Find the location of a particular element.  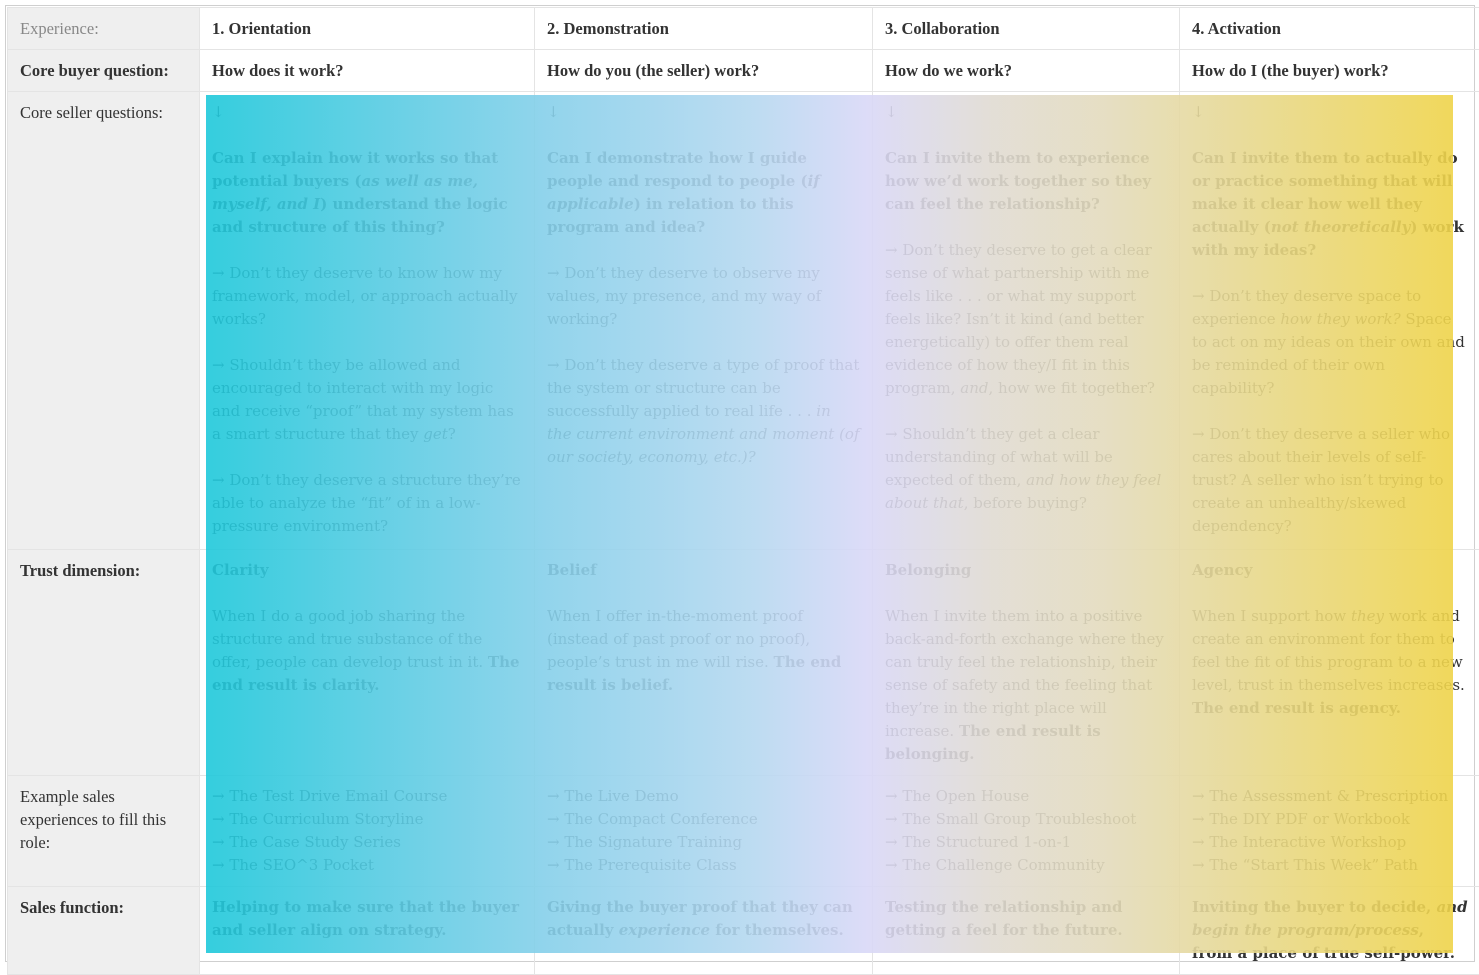

text-segment: experience is located at coordinates (664, 930).